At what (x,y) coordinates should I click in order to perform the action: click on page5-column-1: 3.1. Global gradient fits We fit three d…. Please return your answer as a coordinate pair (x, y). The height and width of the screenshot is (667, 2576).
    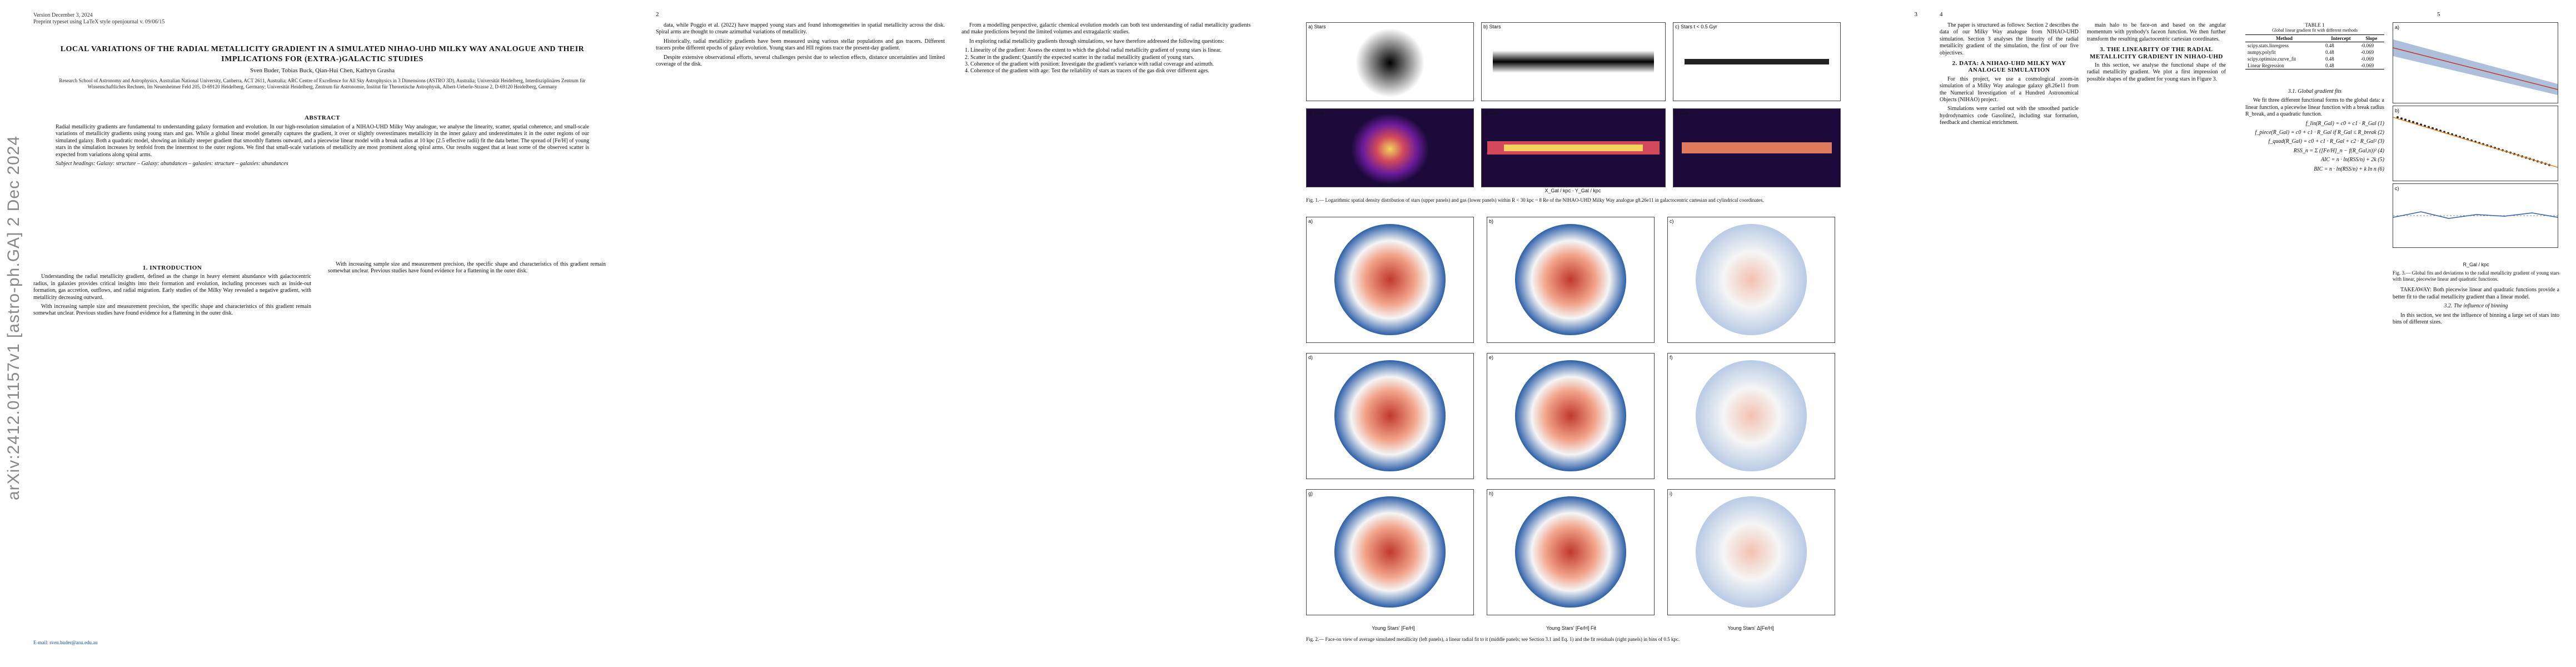
    Looking at the image, I should click on (2314, 130).